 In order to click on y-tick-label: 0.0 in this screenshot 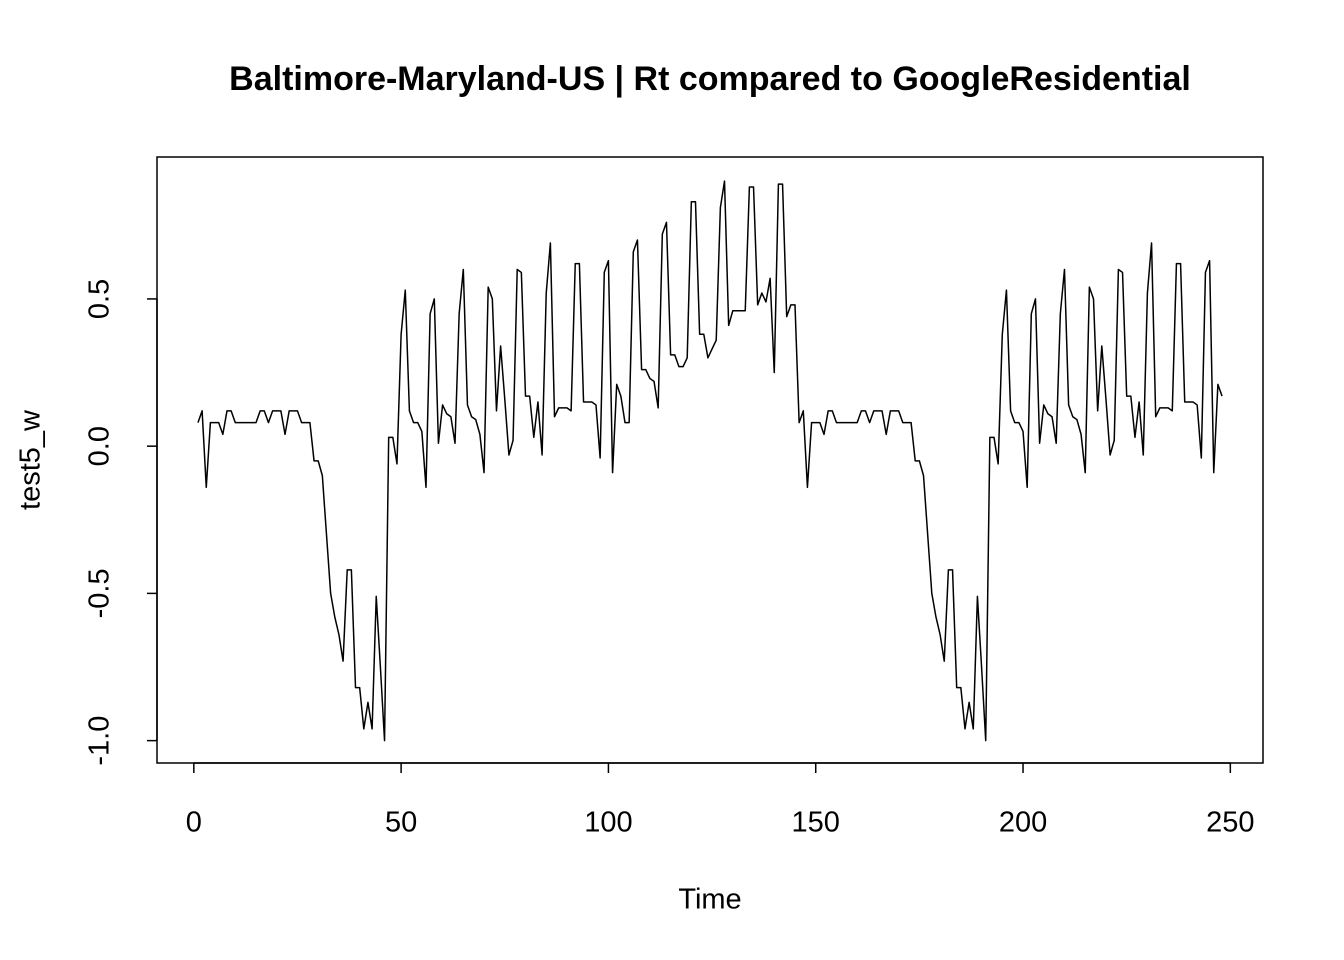, I will do `click(100, 446)`.